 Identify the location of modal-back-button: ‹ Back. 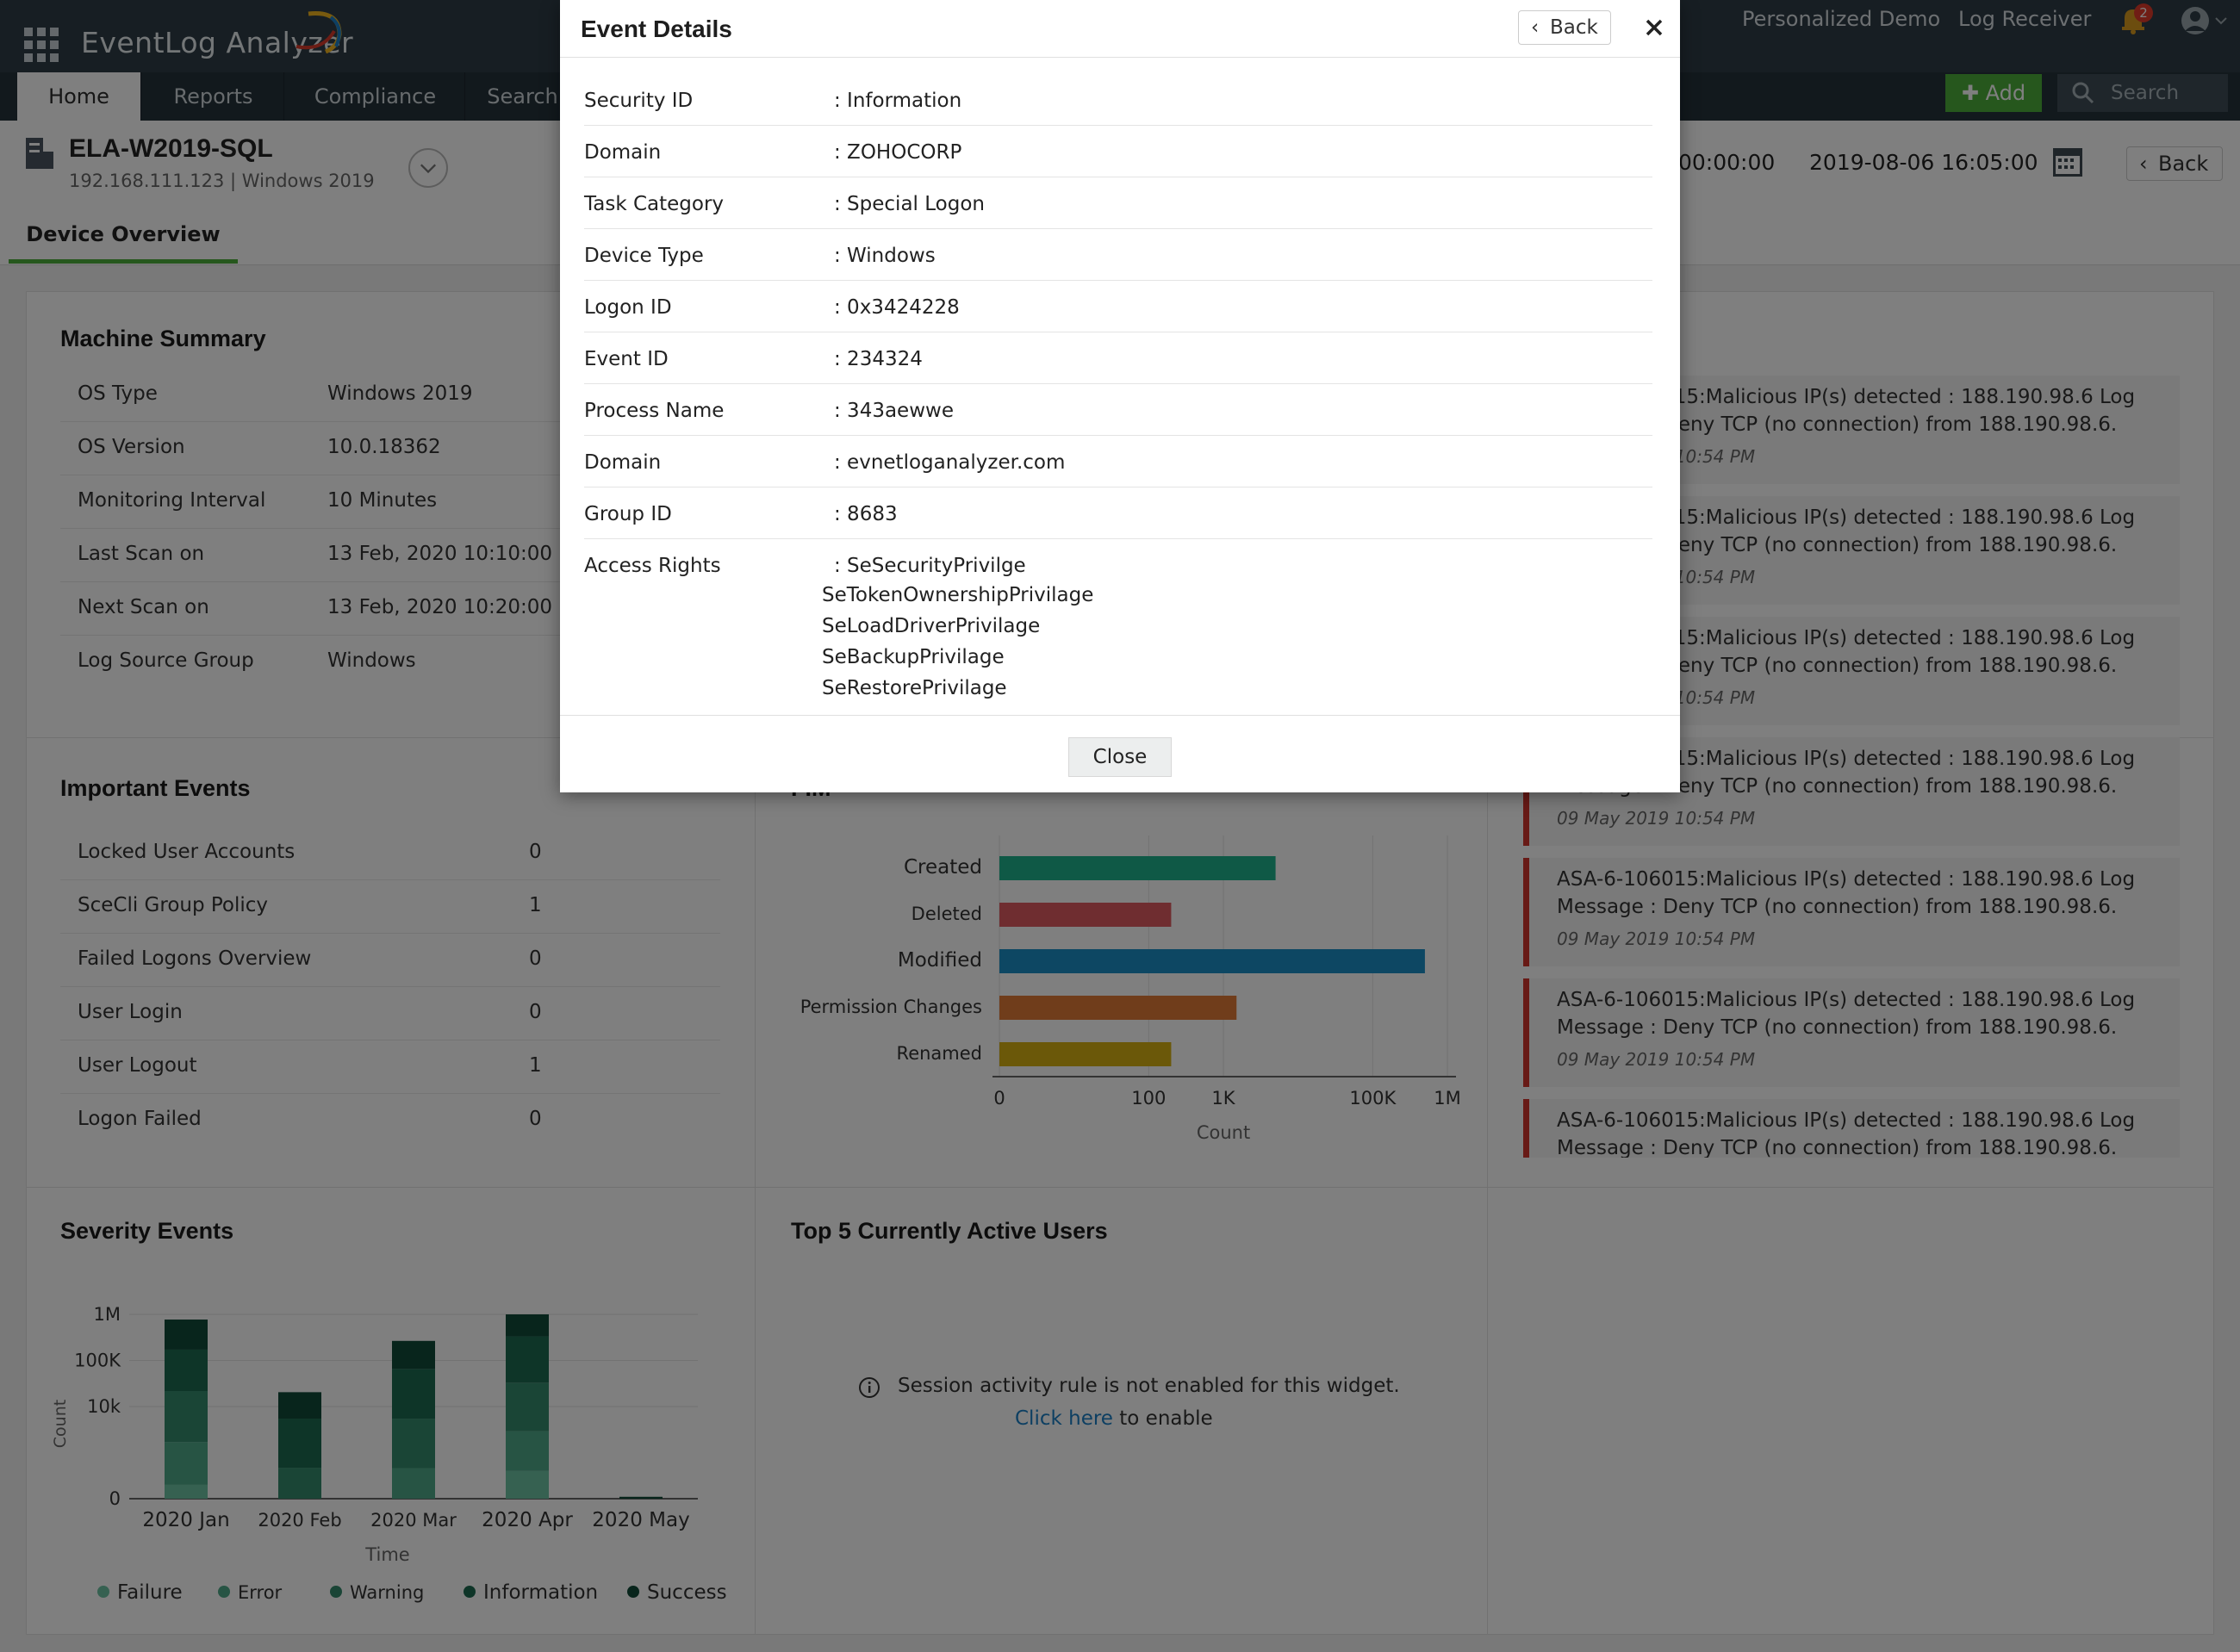
(1565, 27).